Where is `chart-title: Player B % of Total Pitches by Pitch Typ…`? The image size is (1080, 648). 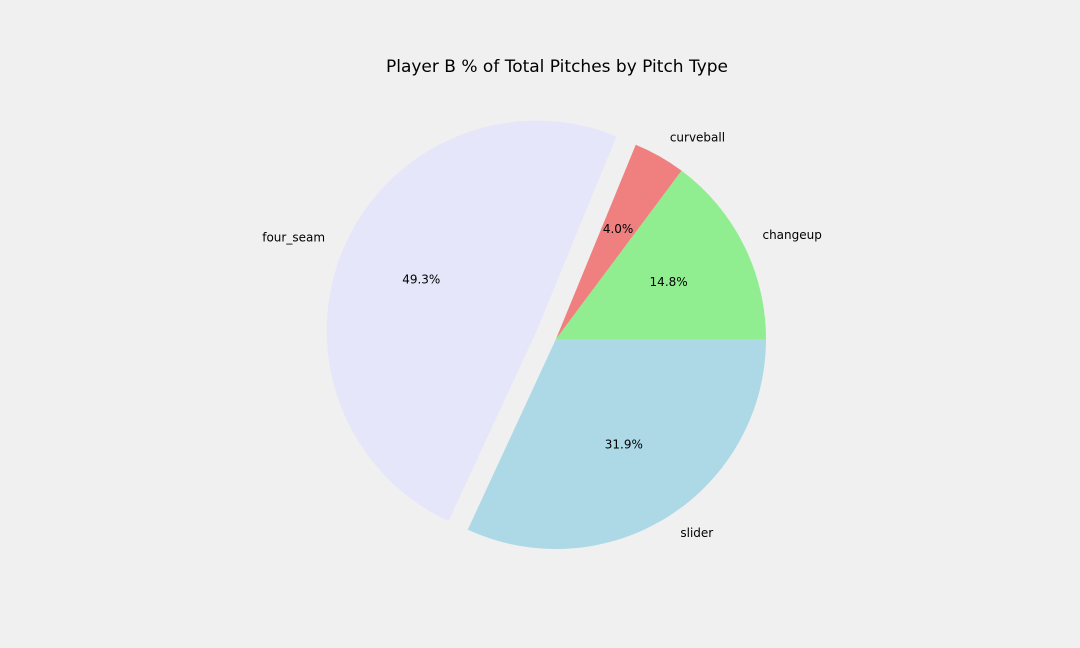
chart-title: Player B % of Total Pitches by Pitch Typ… is located at coordinates (557, 67).